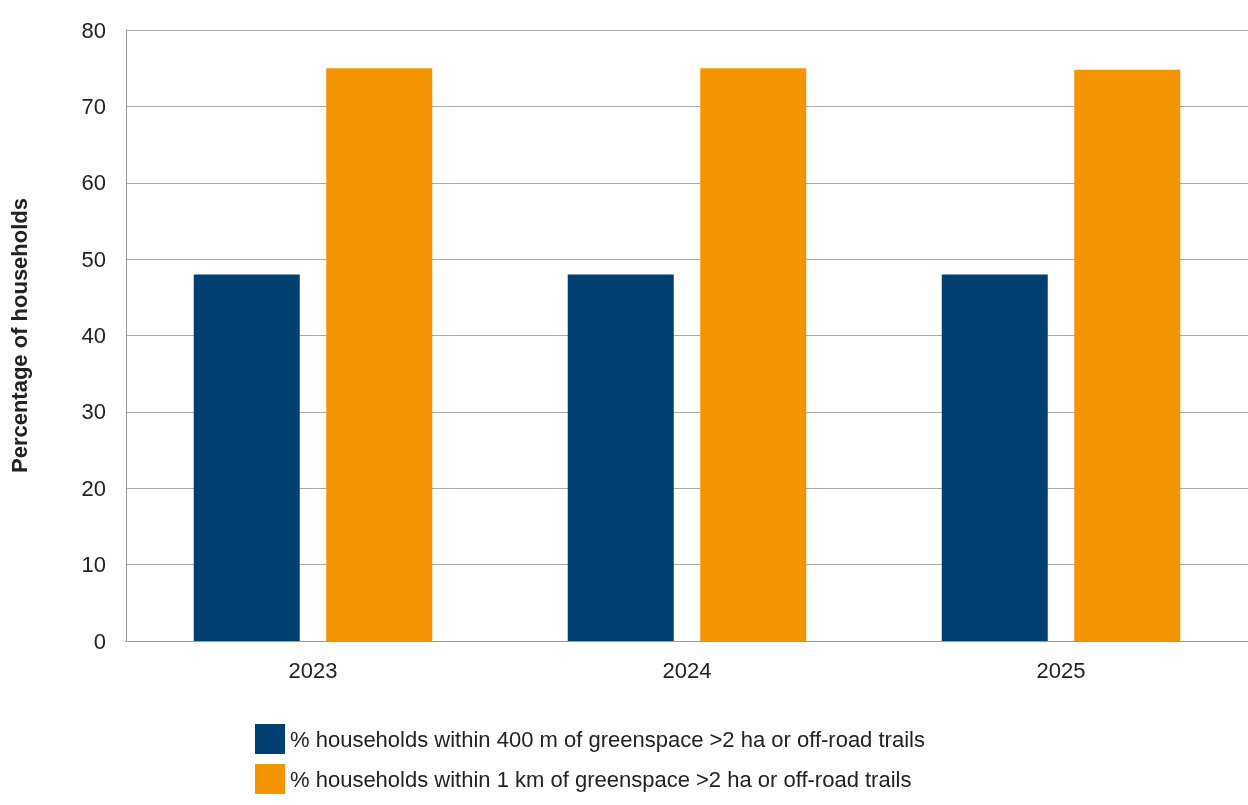  I want to click on y-tick-label: 20, so click(93, 488).